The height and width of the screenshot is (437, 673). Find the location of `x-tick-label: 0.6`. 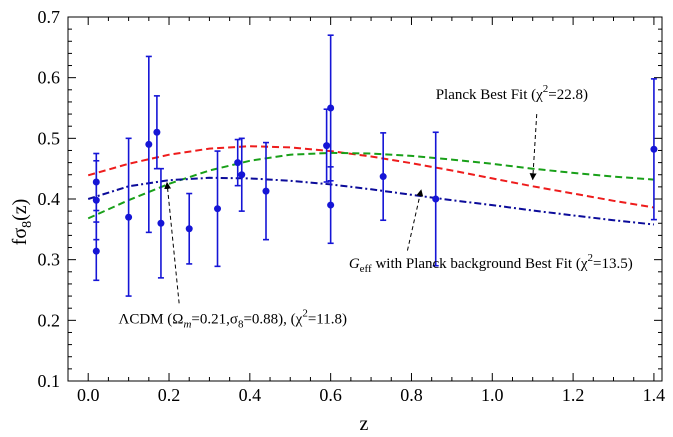

x-tick-label: 0.6 is located at coordinates (330, 395).